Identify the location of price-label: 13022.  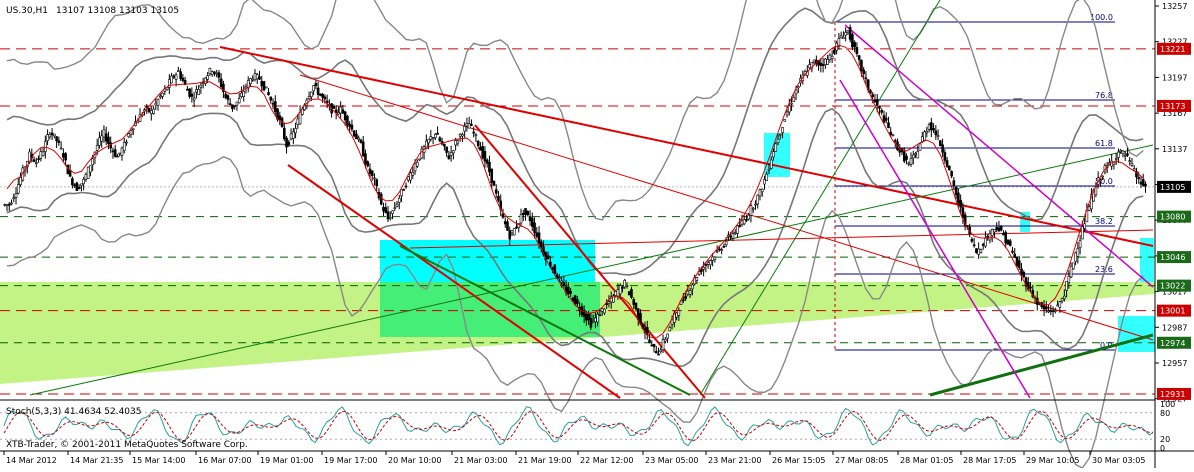
(1172, 286).